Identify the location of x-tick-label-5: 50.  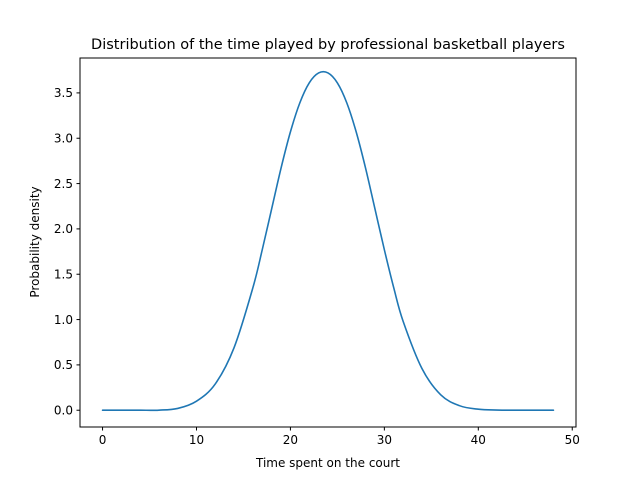
(572, 440).